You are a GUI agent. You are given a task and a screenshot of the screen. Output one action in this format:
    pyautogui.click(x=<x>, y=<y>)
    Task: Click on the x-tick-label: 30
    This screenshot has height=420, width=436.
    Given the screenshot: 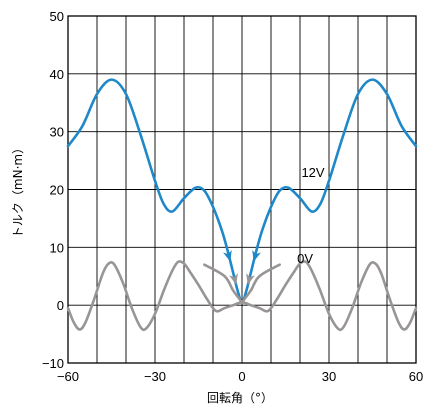 What is the action you would take?
    pyautogui.click(x=329, y=376)
    